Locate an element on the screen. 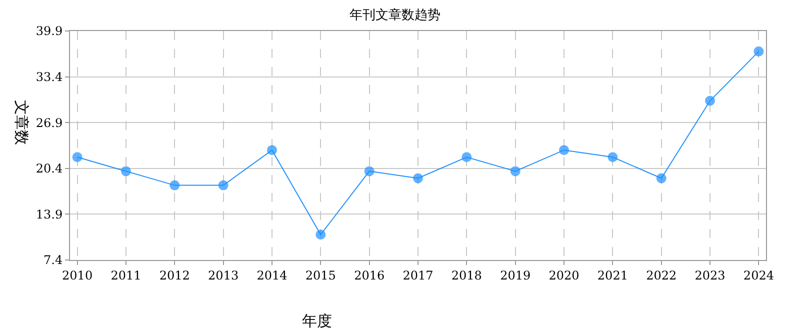  x-tick-label: 2017 is located at coordinates (418, 275).